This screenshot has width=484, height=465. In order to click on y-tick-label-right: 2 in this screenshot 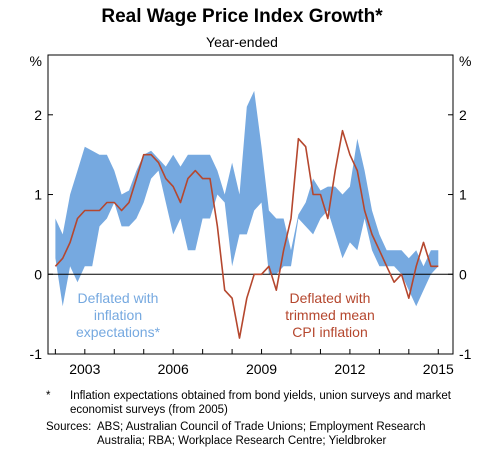, I will do `click(463, 115)`.